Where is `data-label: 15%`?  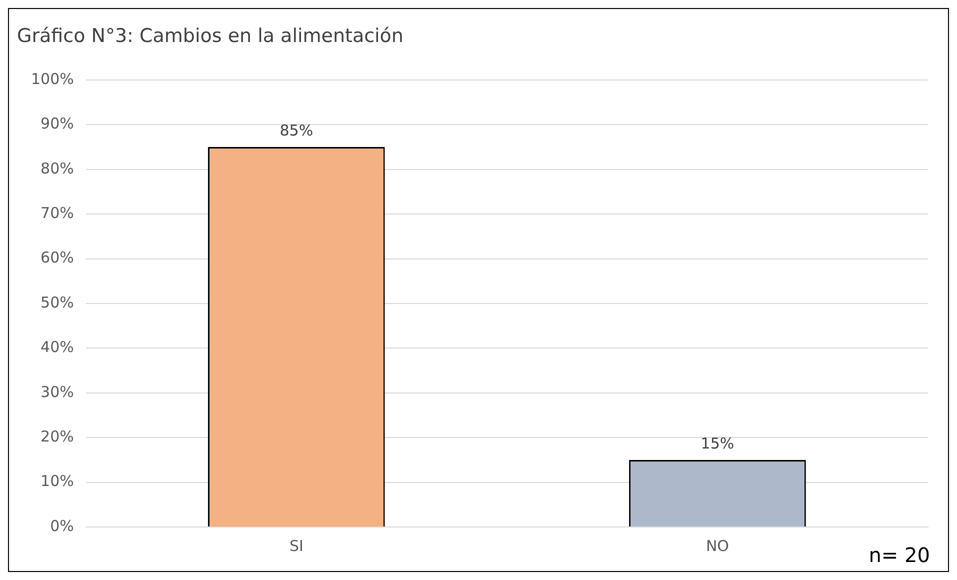 data-label: 15% is located at coordinates (717, 443).